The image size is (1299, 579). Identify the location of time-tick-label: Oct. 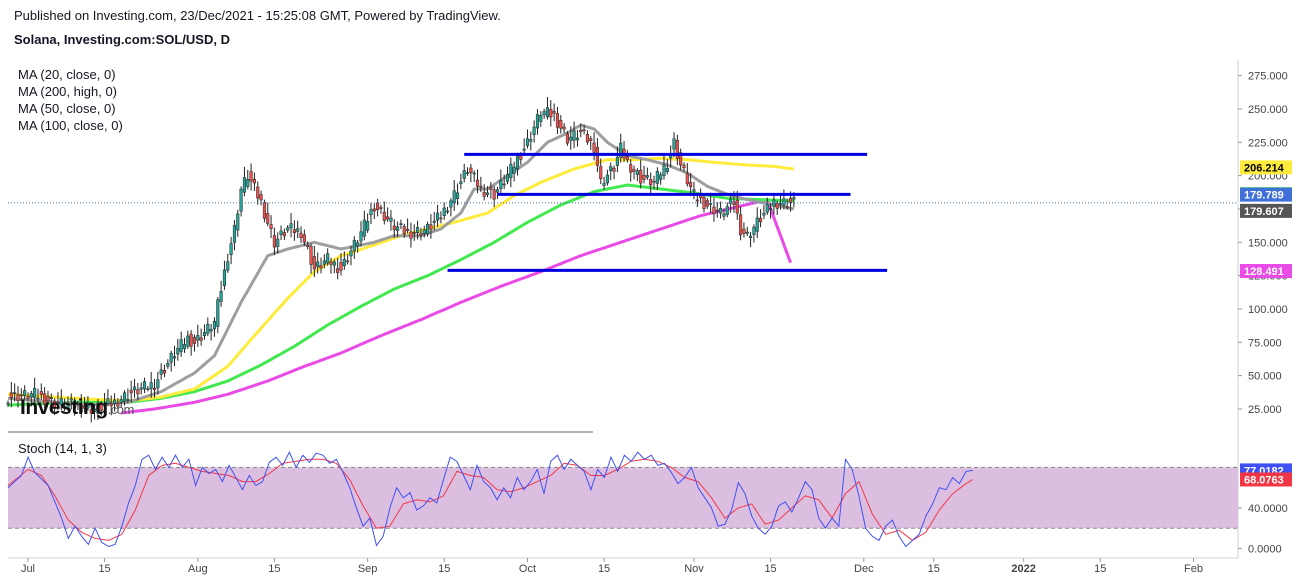
(527, 569).